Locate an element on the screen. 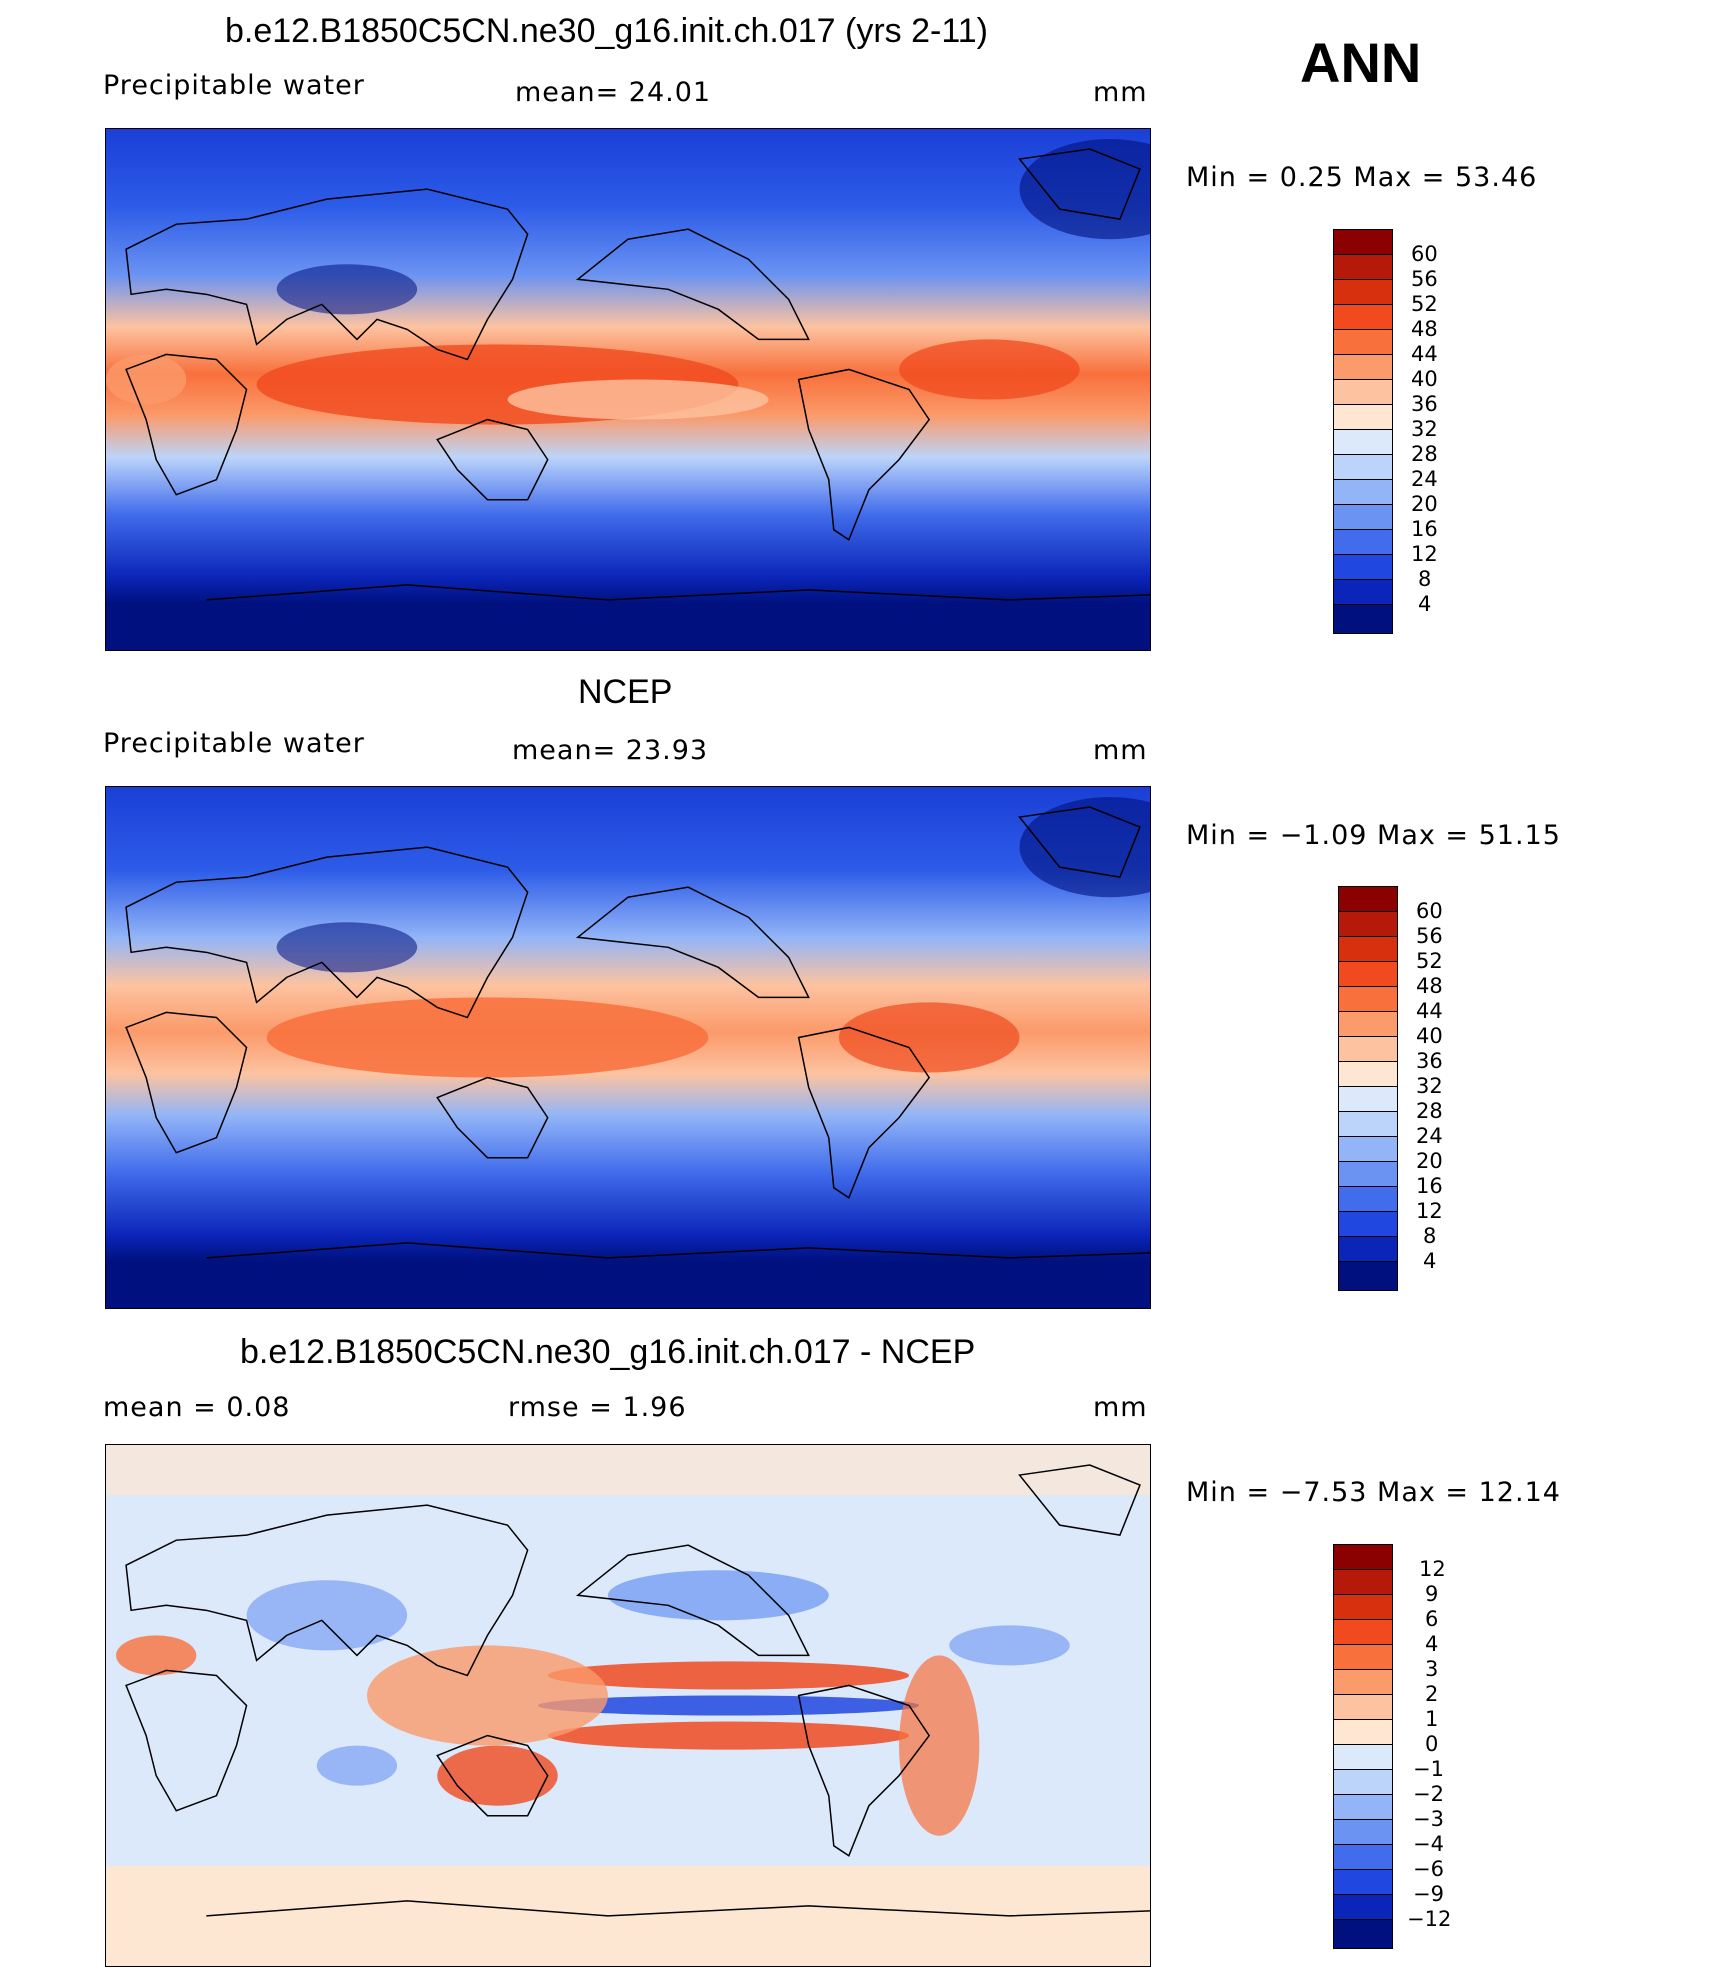 The width and height of the screenshot is (1710, 1981). mean-label: mean = 0.08 is located at coordinates (197, 1407).